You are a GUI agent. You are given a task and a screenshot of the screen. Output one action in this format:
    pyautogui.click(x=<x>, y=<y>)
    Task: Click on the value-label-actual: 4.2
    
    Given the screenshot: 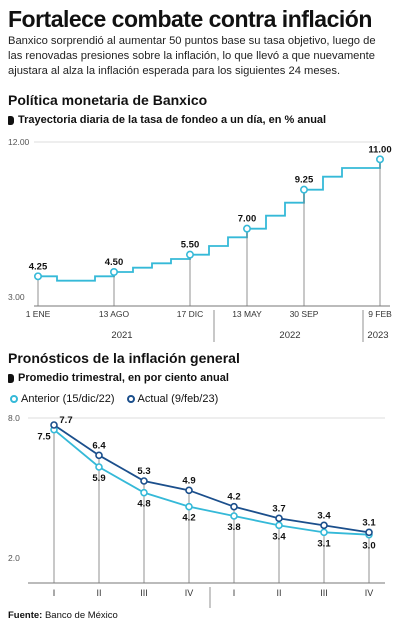 What is the action you would take?
    pyautogui.click(x=233, y=497)
    